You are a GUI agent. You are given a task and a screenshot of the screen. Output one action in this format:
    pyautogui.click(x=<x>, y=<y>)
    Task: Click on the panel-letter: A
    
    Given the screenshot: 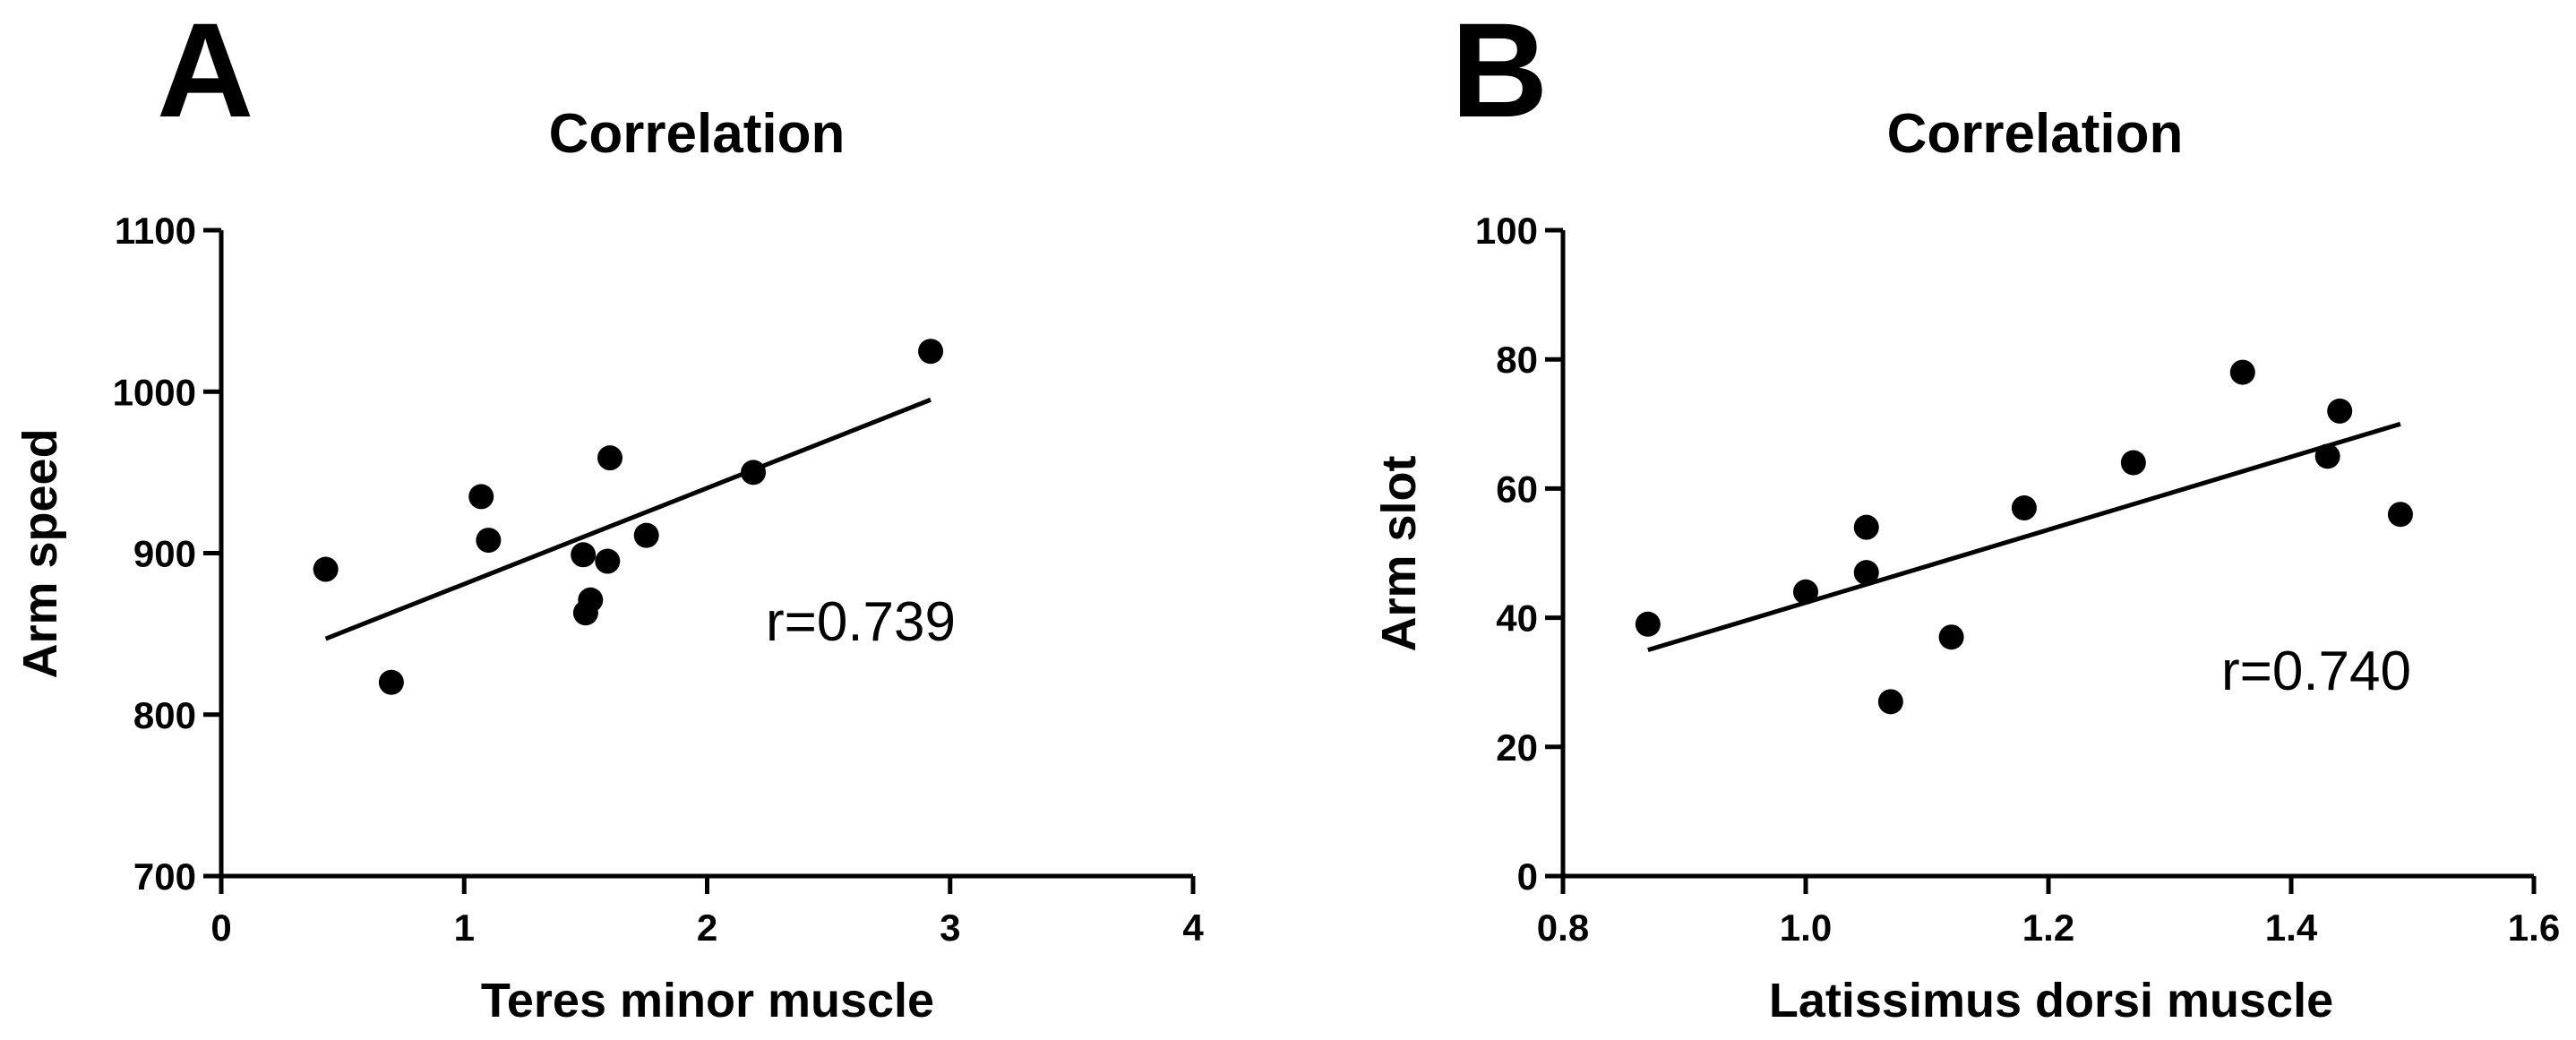 What is the action you would take?
    pyautogui.click(x=205, y=72)
    